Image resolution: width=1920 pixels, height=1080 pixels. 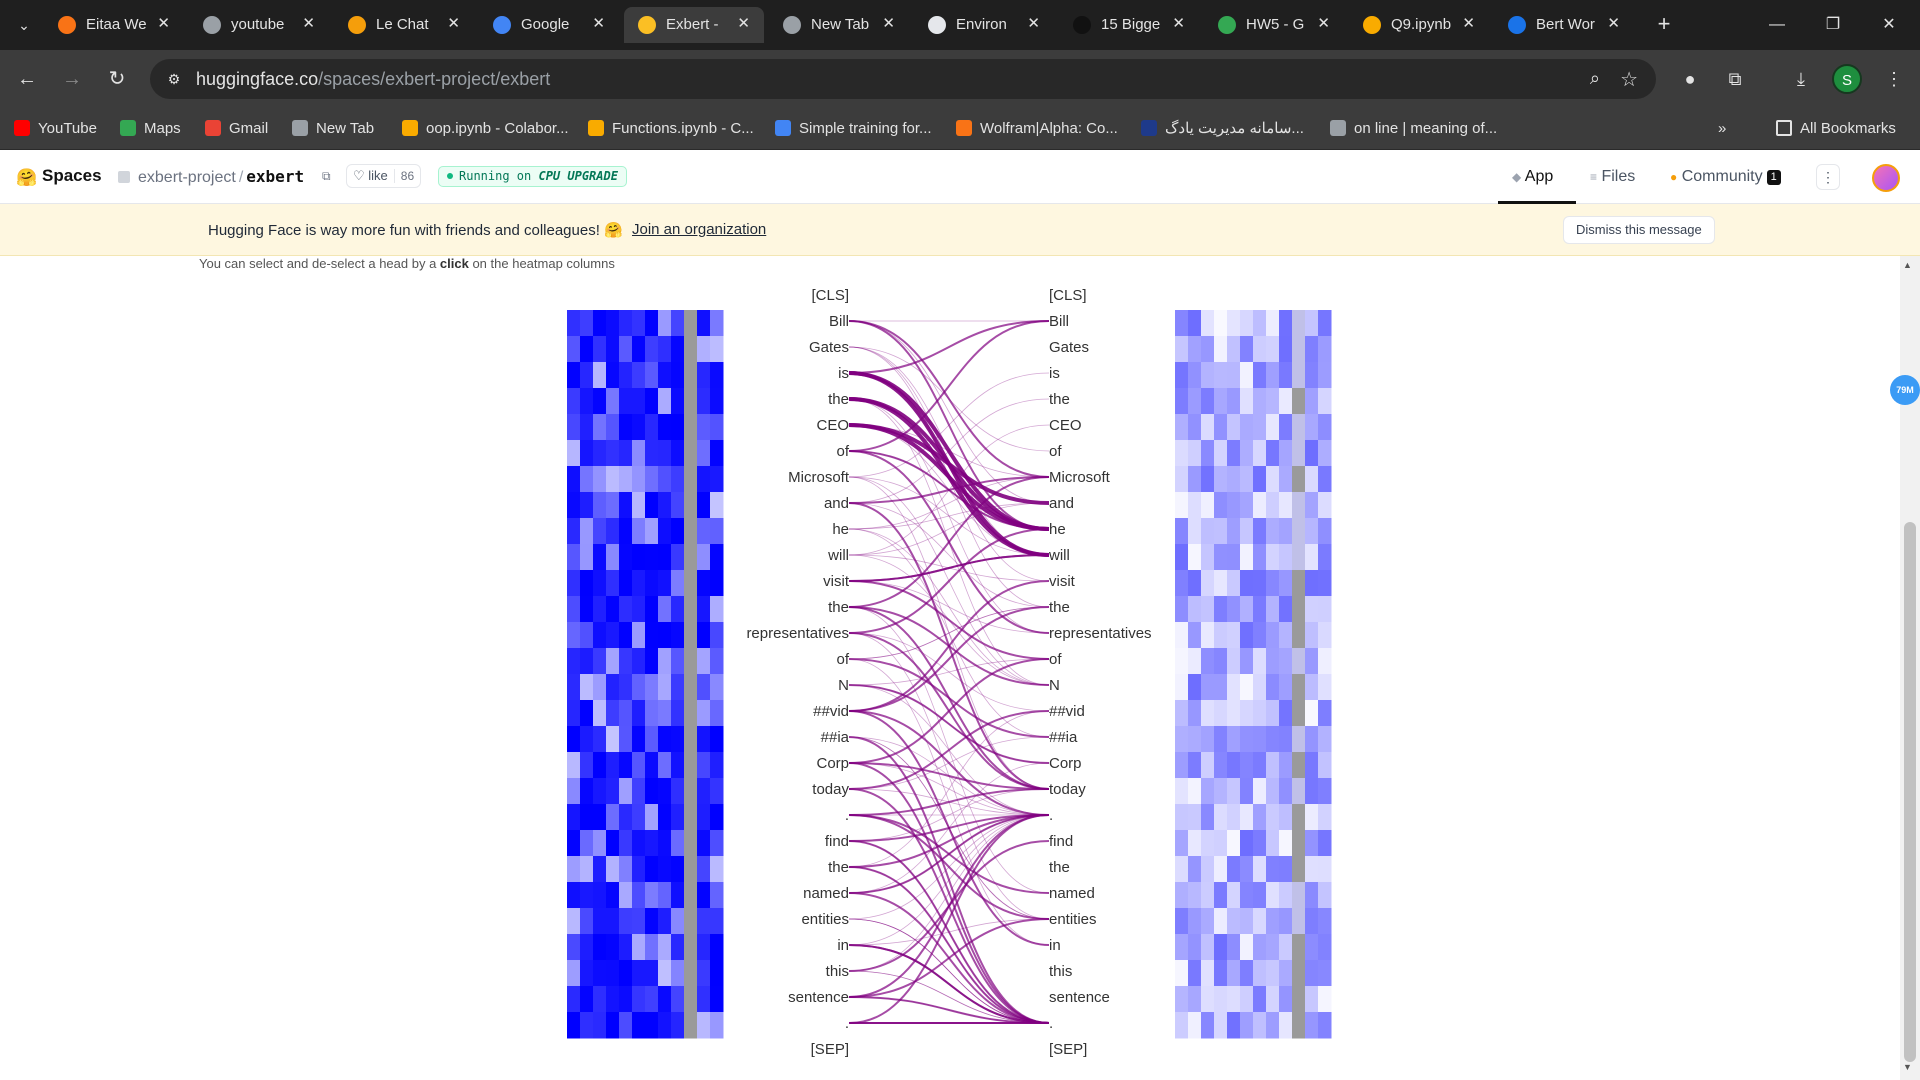 What do you see at coordinates (1062, 581) in the screenshot?
I see `right-token: visit` at bounding box center [1062, 581].